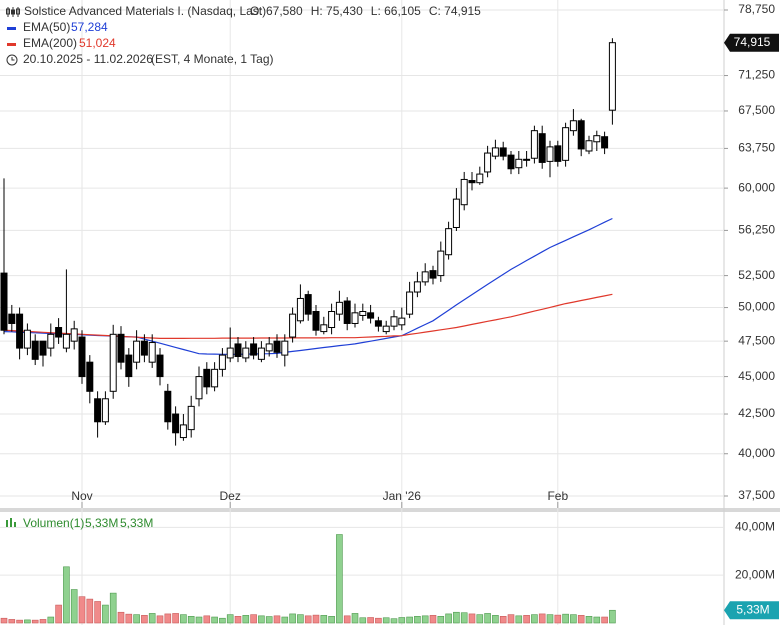  What do you see at coordinates (756, 413) in the screenshot?
I see `y-tick-label: 42,500` at bounding box center [756, 413].